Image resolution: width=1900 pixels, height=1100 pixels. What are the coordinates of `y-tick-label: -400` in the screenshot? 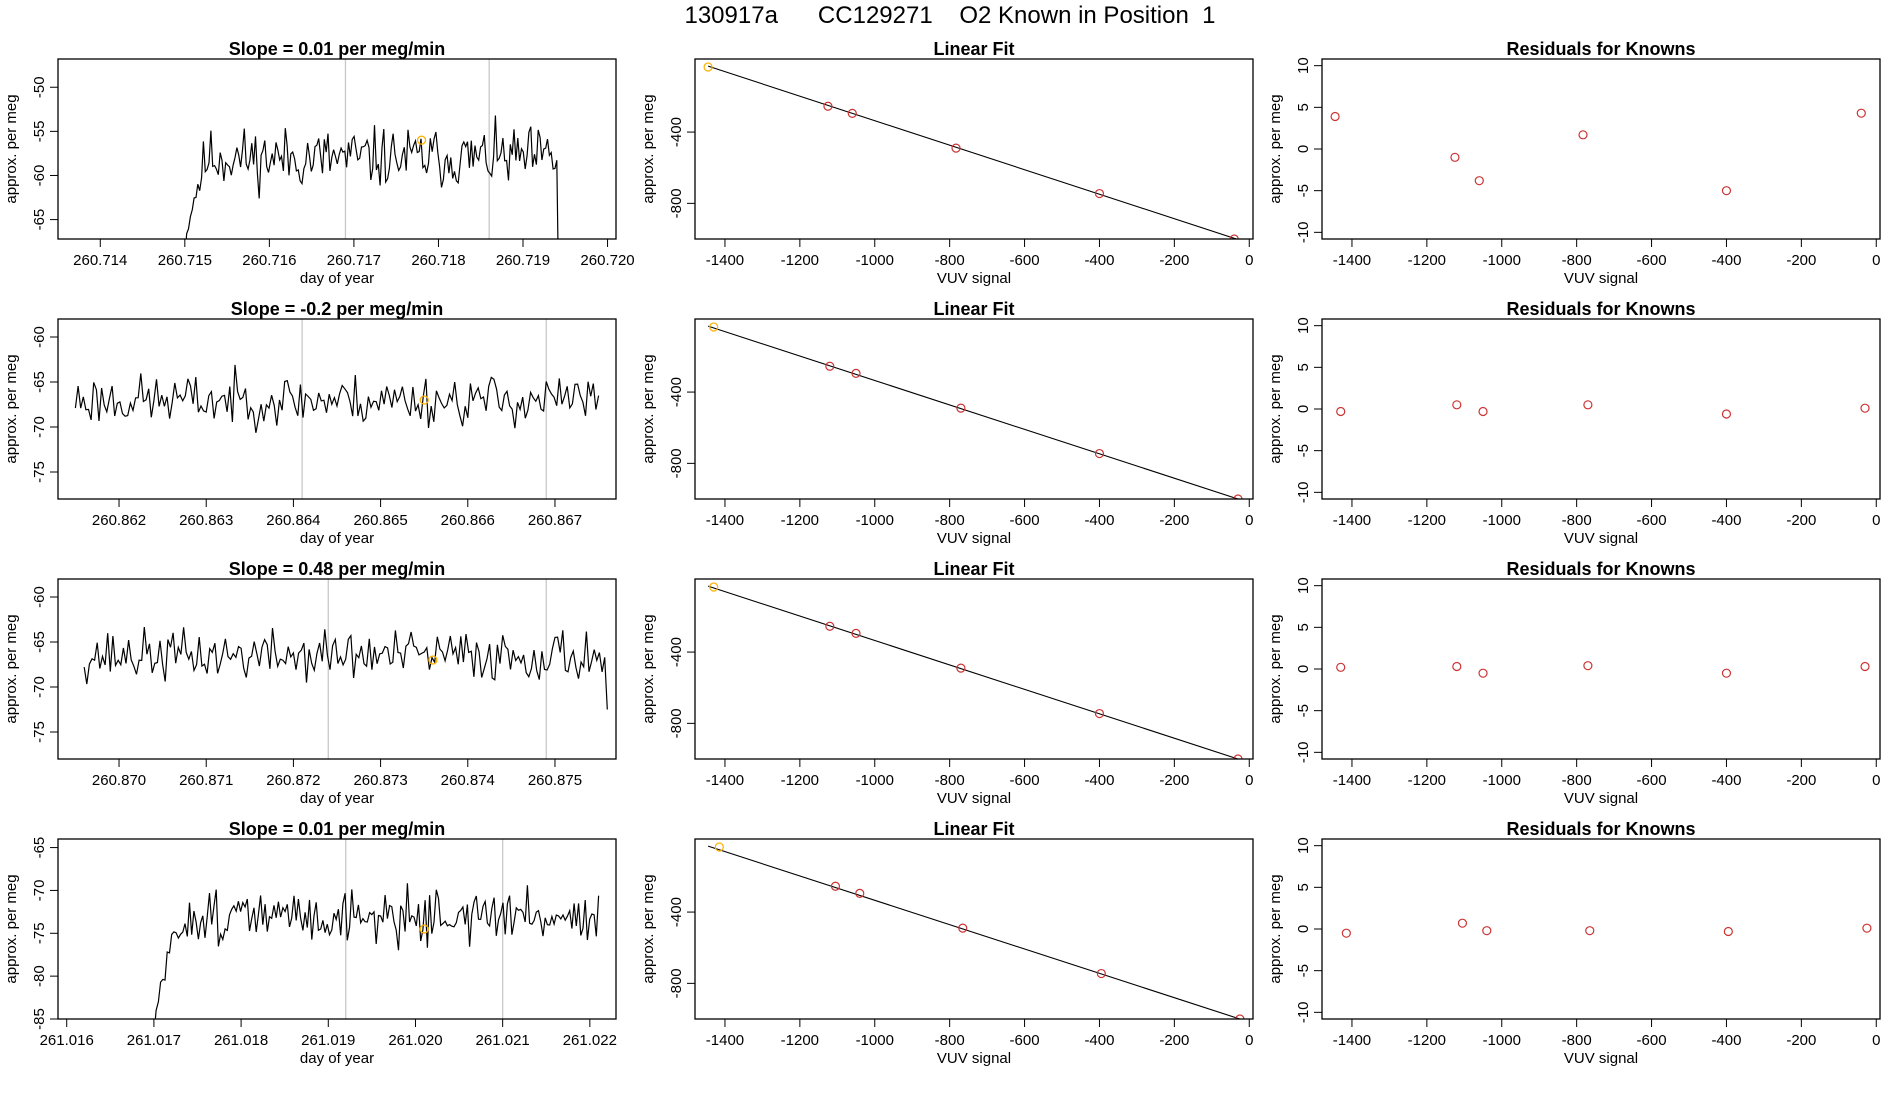 It's located at (676, 392).